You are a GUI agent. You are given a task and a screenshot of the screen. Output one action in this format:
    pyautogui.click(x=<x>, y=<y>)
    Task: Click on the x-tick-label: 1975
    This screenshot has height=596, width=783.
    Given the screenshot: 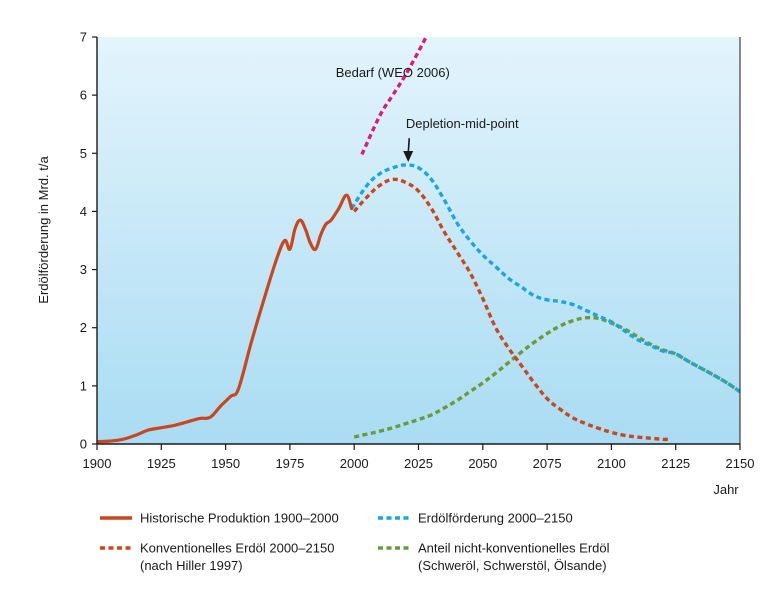 What is the action you would take?
    pyautogui.click(x=289, y=463)
    